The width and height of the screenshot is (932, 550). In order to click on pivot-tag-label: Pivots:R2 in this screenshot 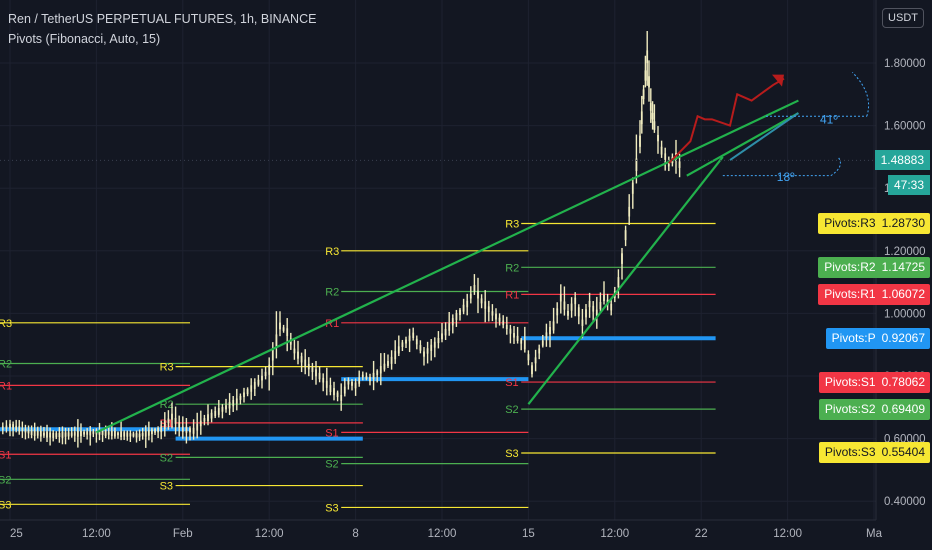, I will do `click(850, 266)`.